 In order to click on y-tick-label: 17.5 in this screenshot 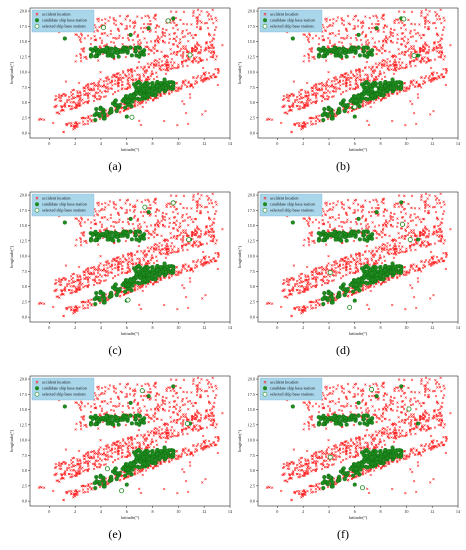, I will do `click(251, 26)`.